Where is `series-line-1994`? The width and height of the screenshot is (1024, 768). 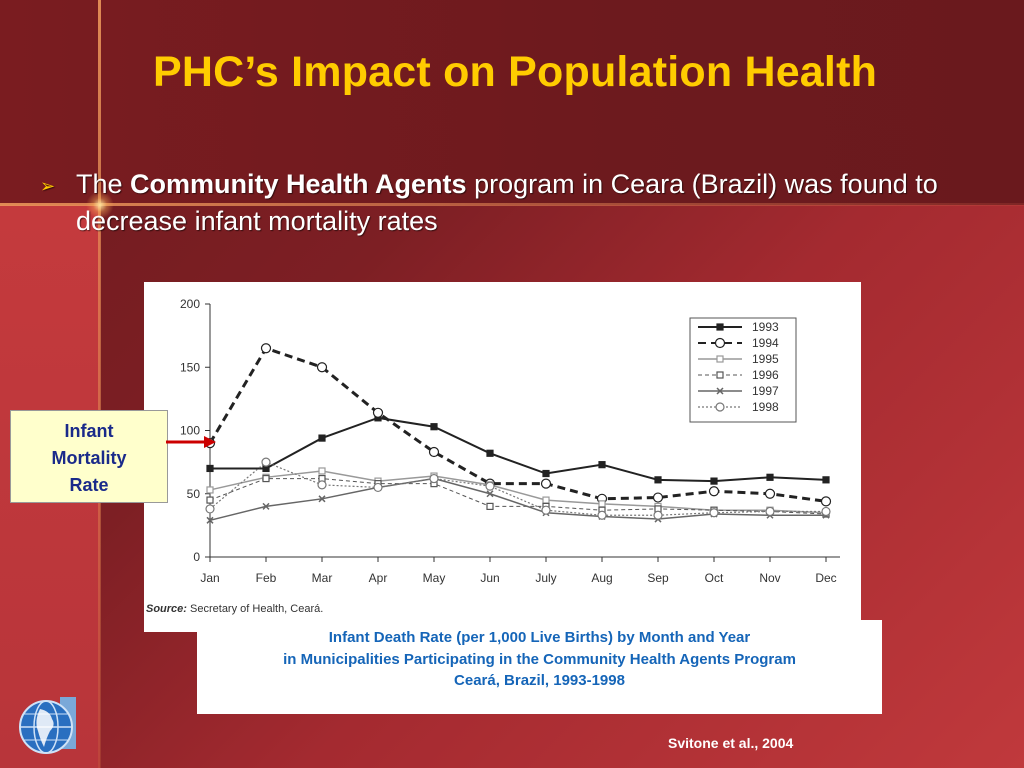 series-line-1994 is located at coordinates (517, 424).